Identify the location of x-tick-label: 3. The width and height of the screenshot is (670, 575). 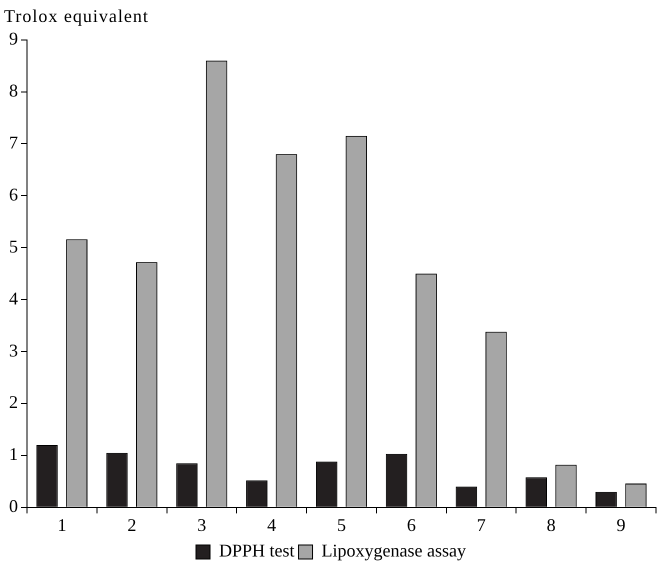
(201, 524).